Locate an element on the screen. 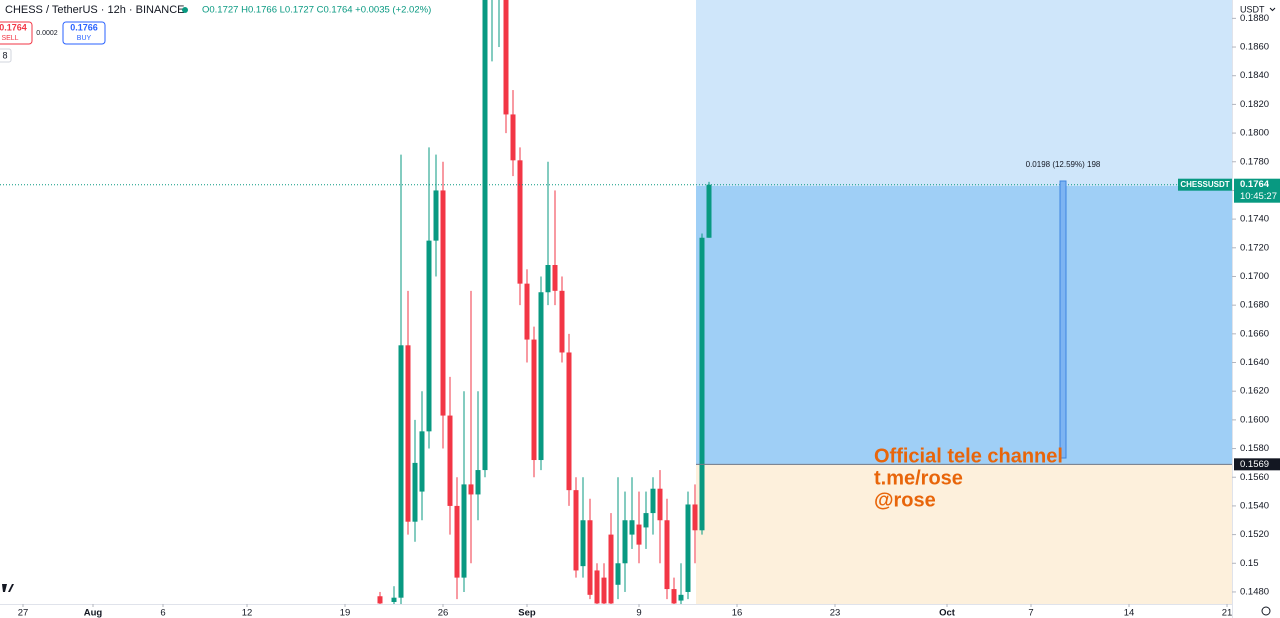 Image resolution: width=1280 pixels, height=618 pixels. y-tick-label: 0.1480 is located at coordinates (1254, 591).